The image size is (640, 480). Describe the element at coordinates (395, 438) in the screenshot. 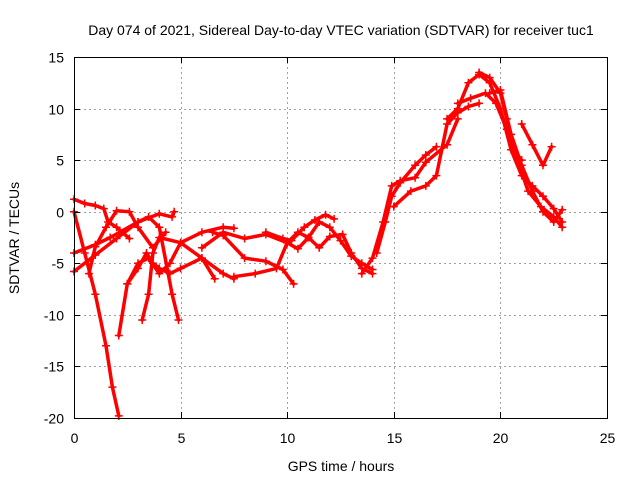

I see `x-tick-label: 15` at that location.